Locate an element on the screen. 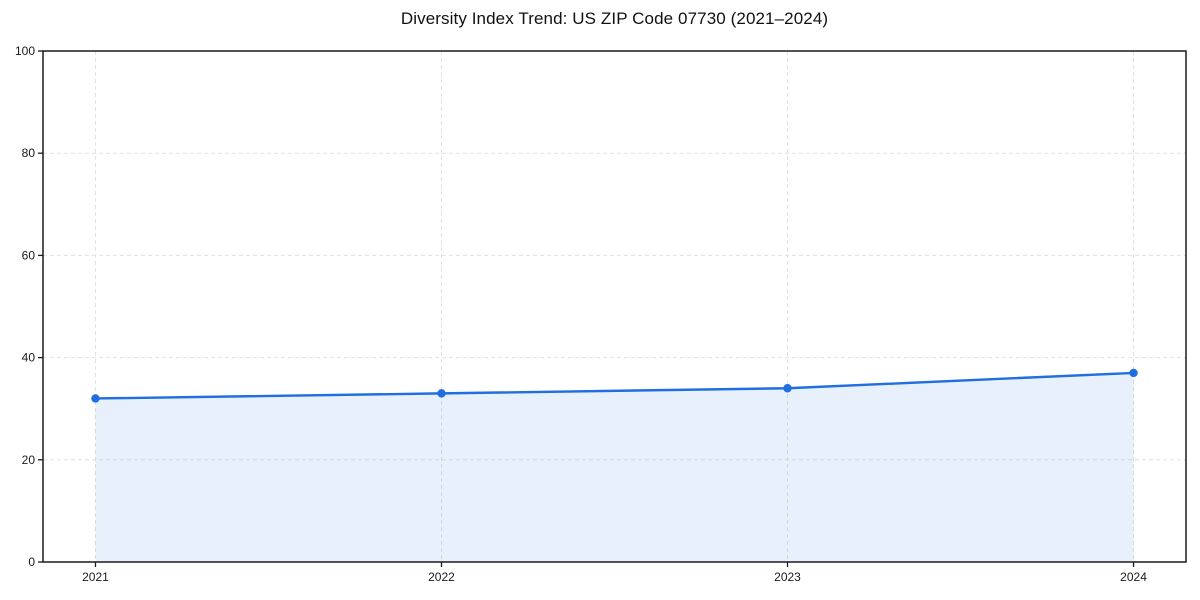  y-tick-label: 0 is located at coordinates (31, 562).